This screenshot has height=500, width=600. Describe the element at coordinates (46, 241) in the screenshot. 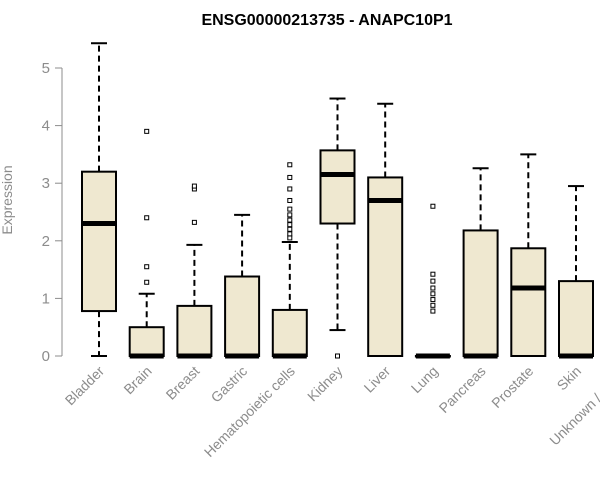

I see `y-tick-label-2: 2` at that location.